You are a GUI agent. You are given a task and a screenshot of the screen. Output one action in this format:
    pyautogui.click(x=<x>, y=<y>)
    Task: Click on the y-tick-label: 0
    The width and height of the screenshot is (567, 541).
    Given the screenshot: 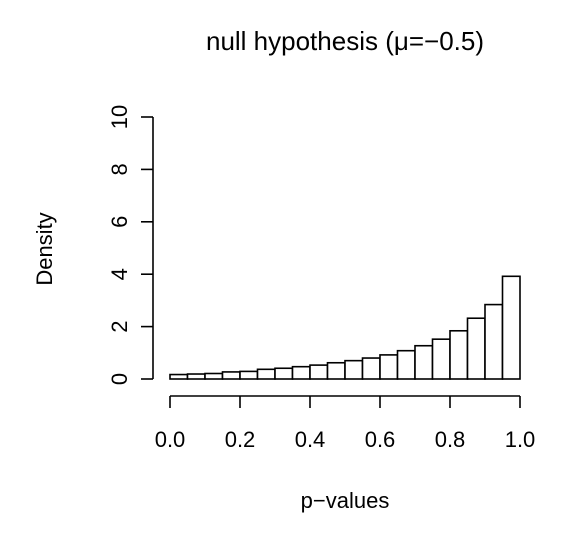 What is the action you would take?
    pyautogui.click(x=119, y=379)
    